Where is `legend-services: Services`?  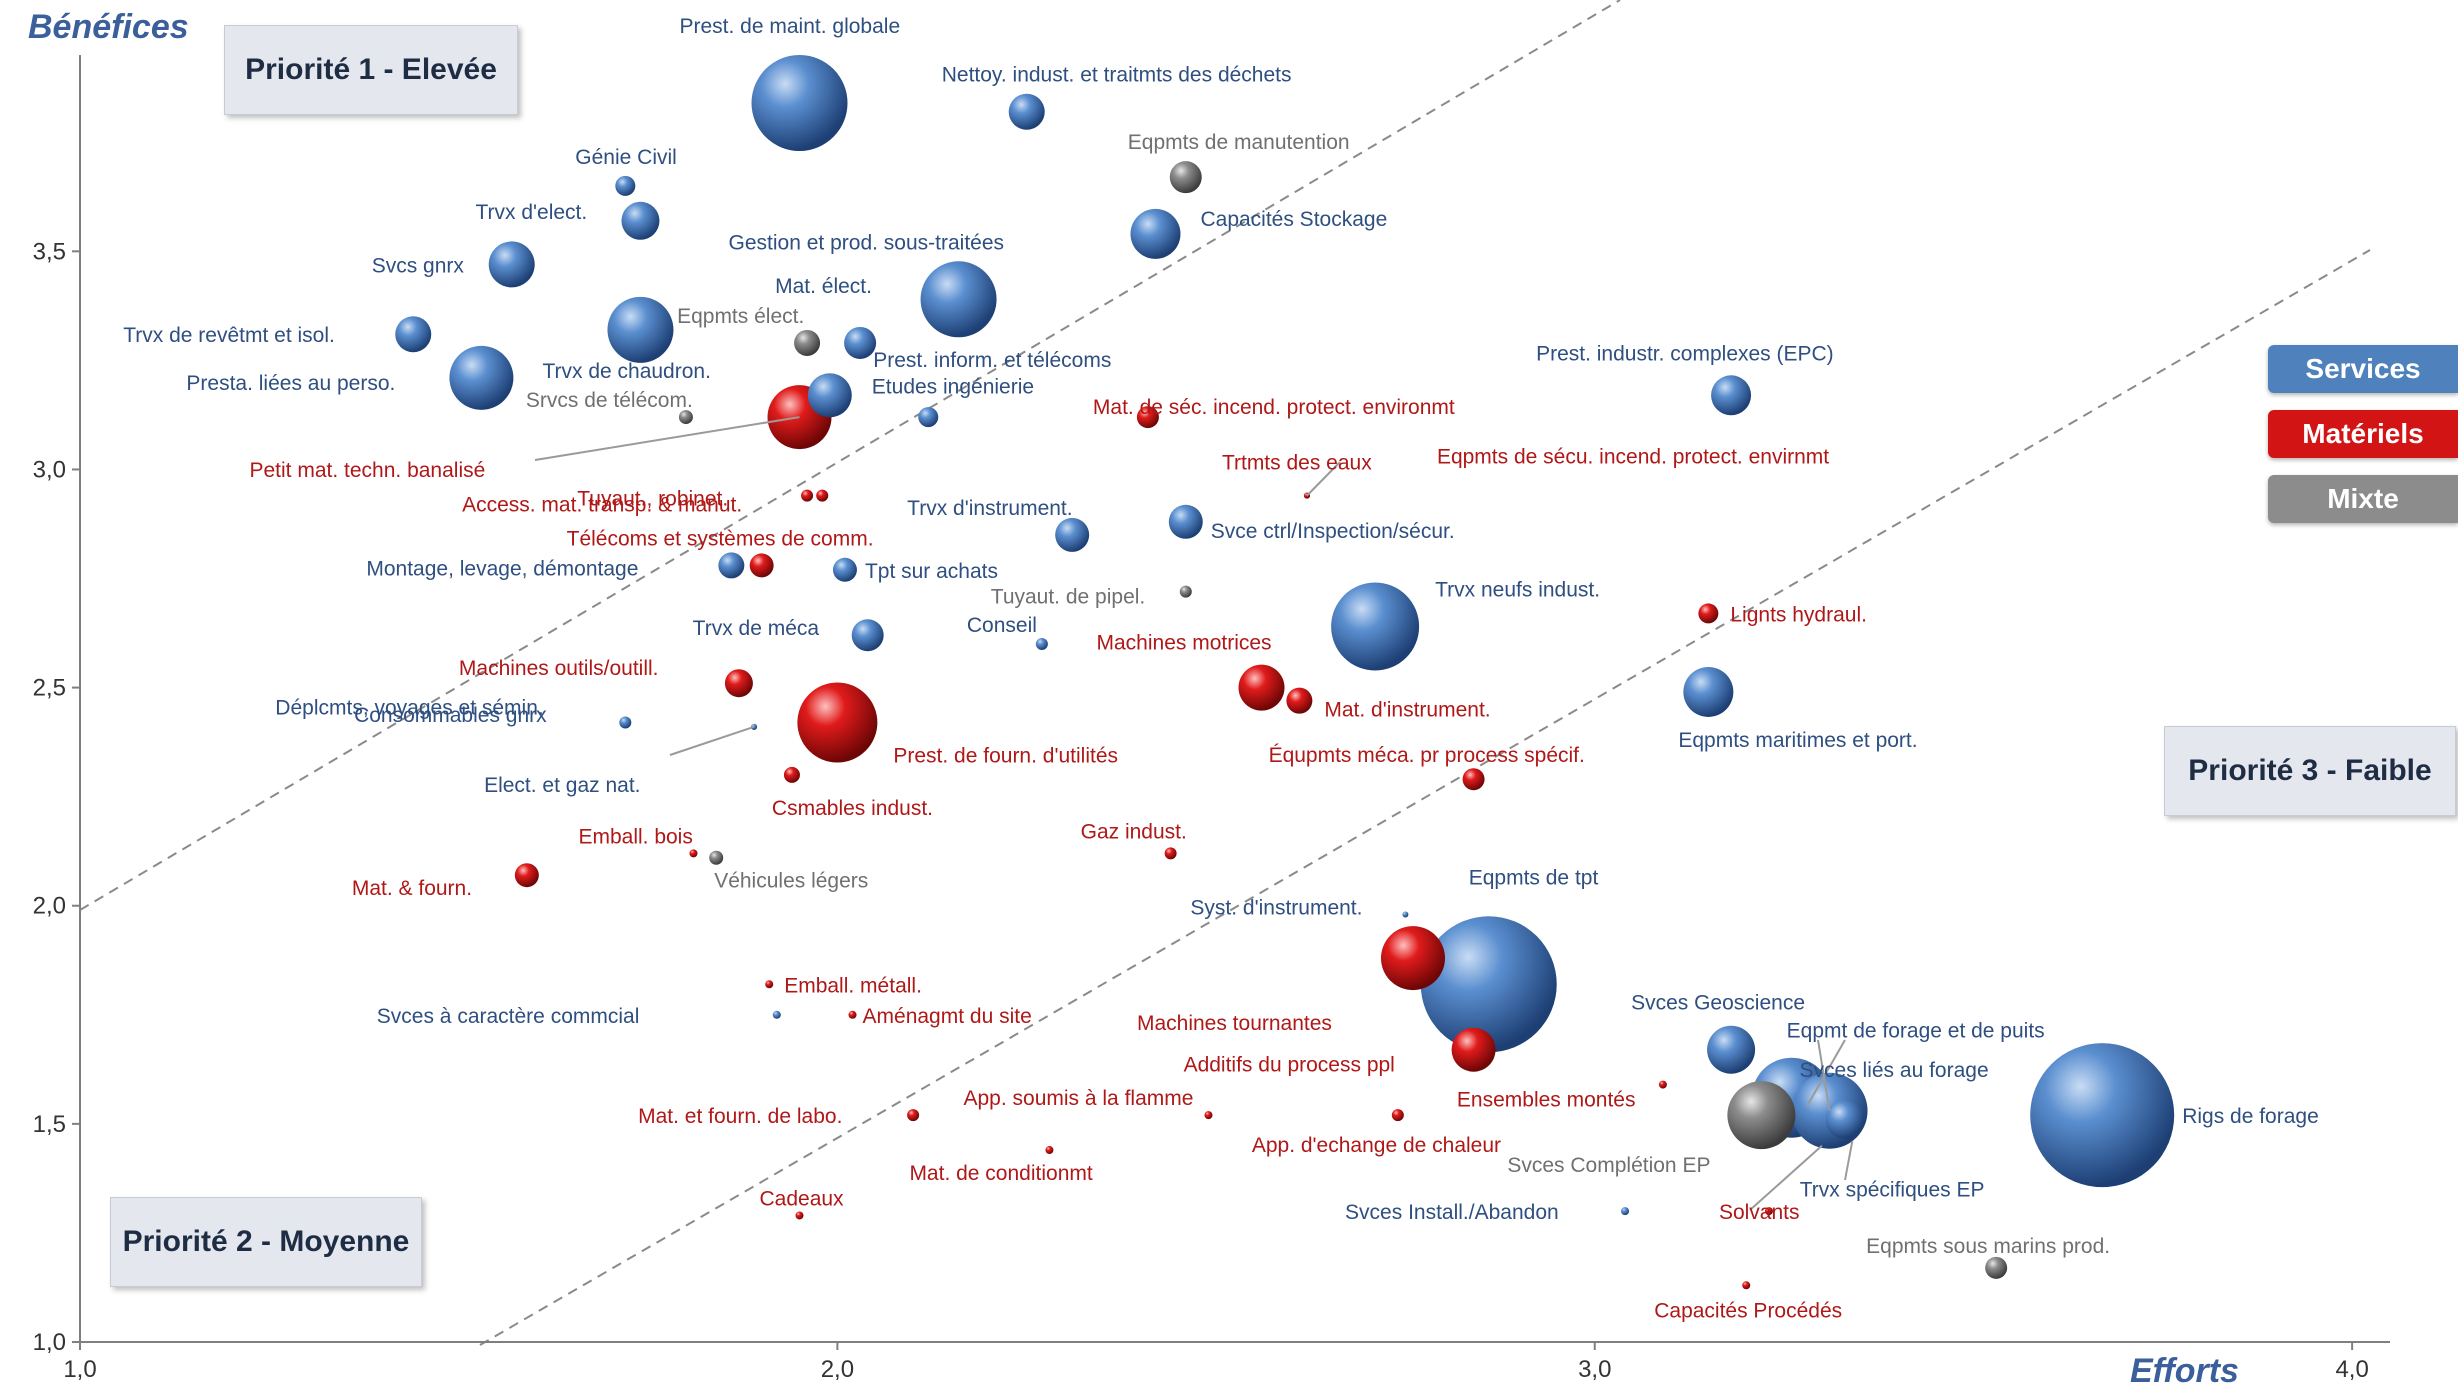
legend-services: Services is located at coordinates (2363, 369).